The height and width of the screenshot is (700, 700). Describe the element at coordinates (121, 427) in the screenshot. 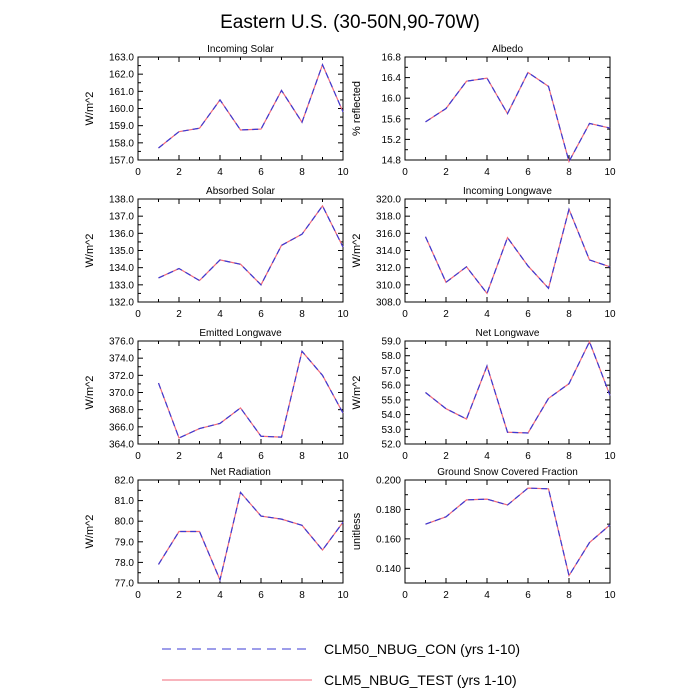

I see `y-tick-label: 366.0` at that location.